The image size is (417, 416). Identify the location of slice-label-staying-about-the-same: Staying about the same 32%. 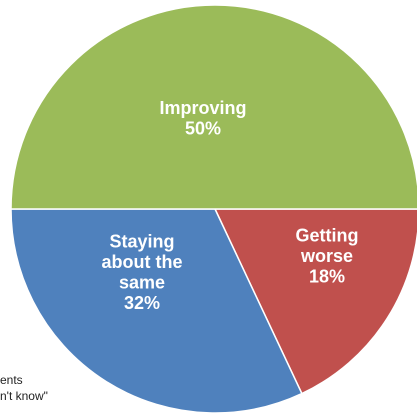
(142, 272).